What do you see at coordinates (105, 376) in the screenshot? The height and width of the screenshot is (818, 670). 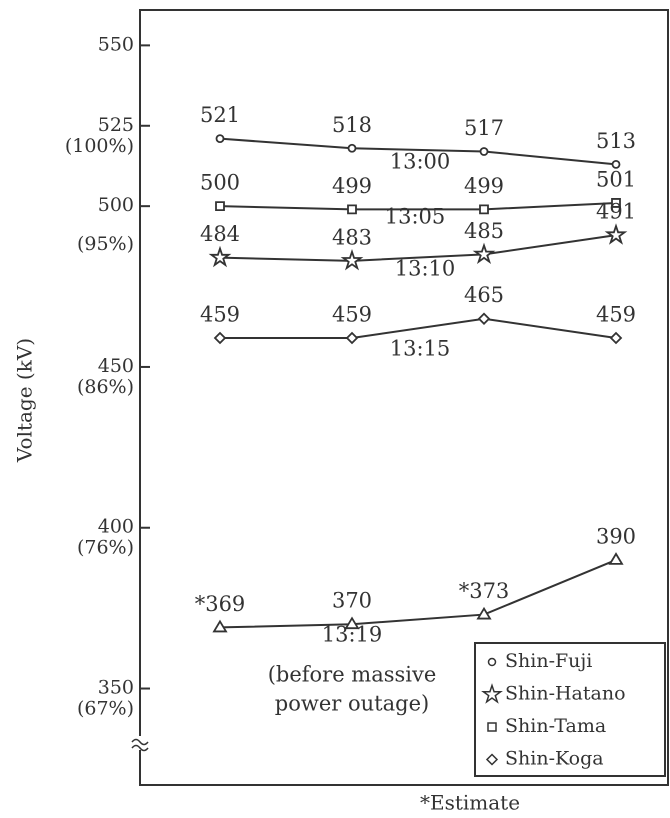 I see `y-tick-label: 450 (86%)` at bounding box center [105, 376].